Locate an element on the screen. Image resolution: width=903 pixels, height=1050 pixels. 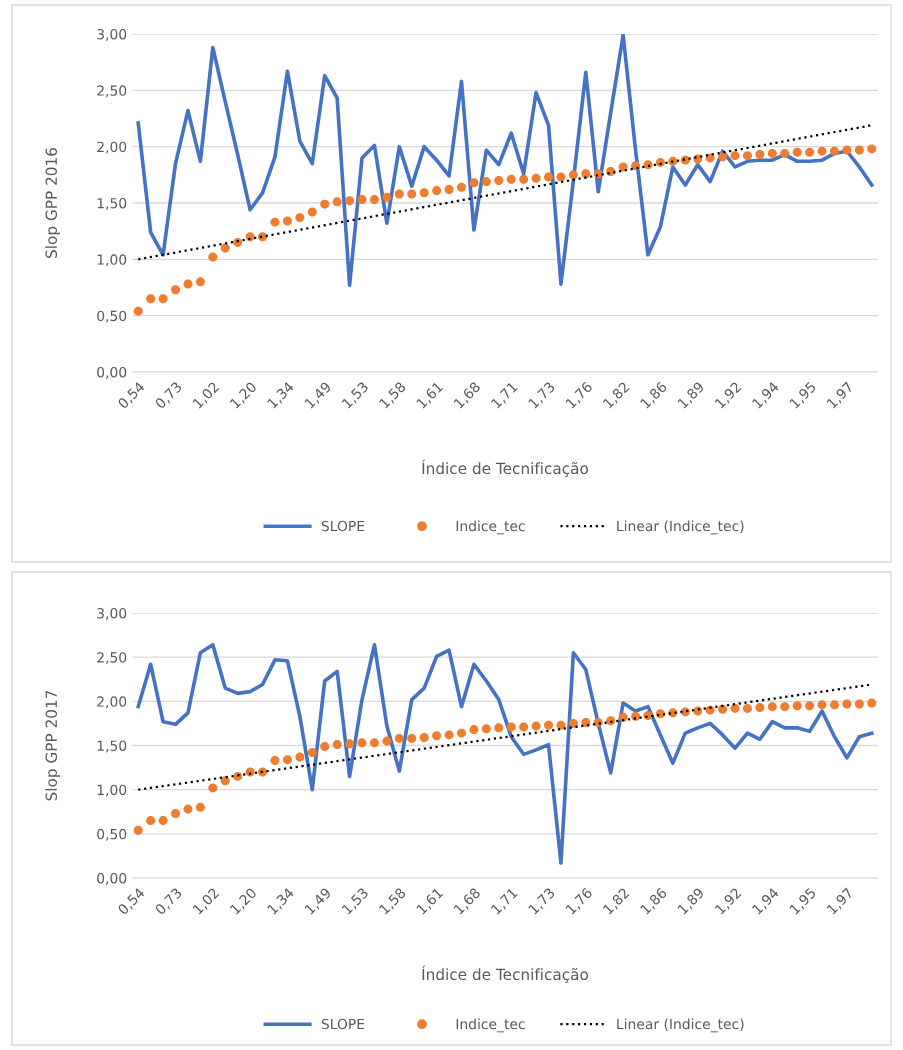
y-tick-label: 1,00 is located at coordinates (112, 260).